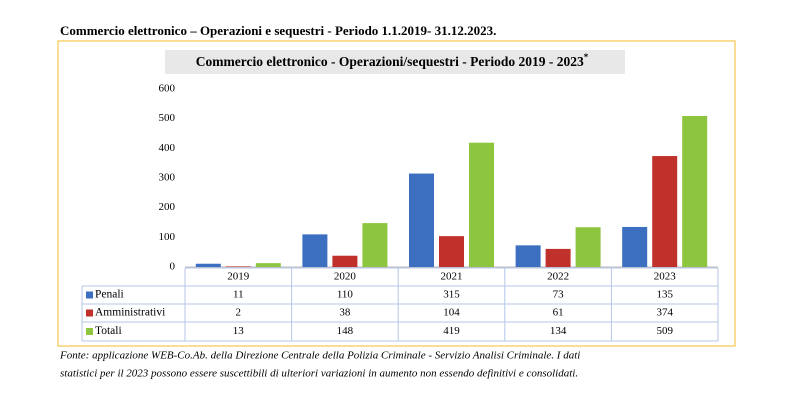 The height and width of the screenshot is (414, 800). What do you see at coordinates (167, 237) in the screenshot?
I see `y-tick-label: 100` at bounding box center [167, 237].